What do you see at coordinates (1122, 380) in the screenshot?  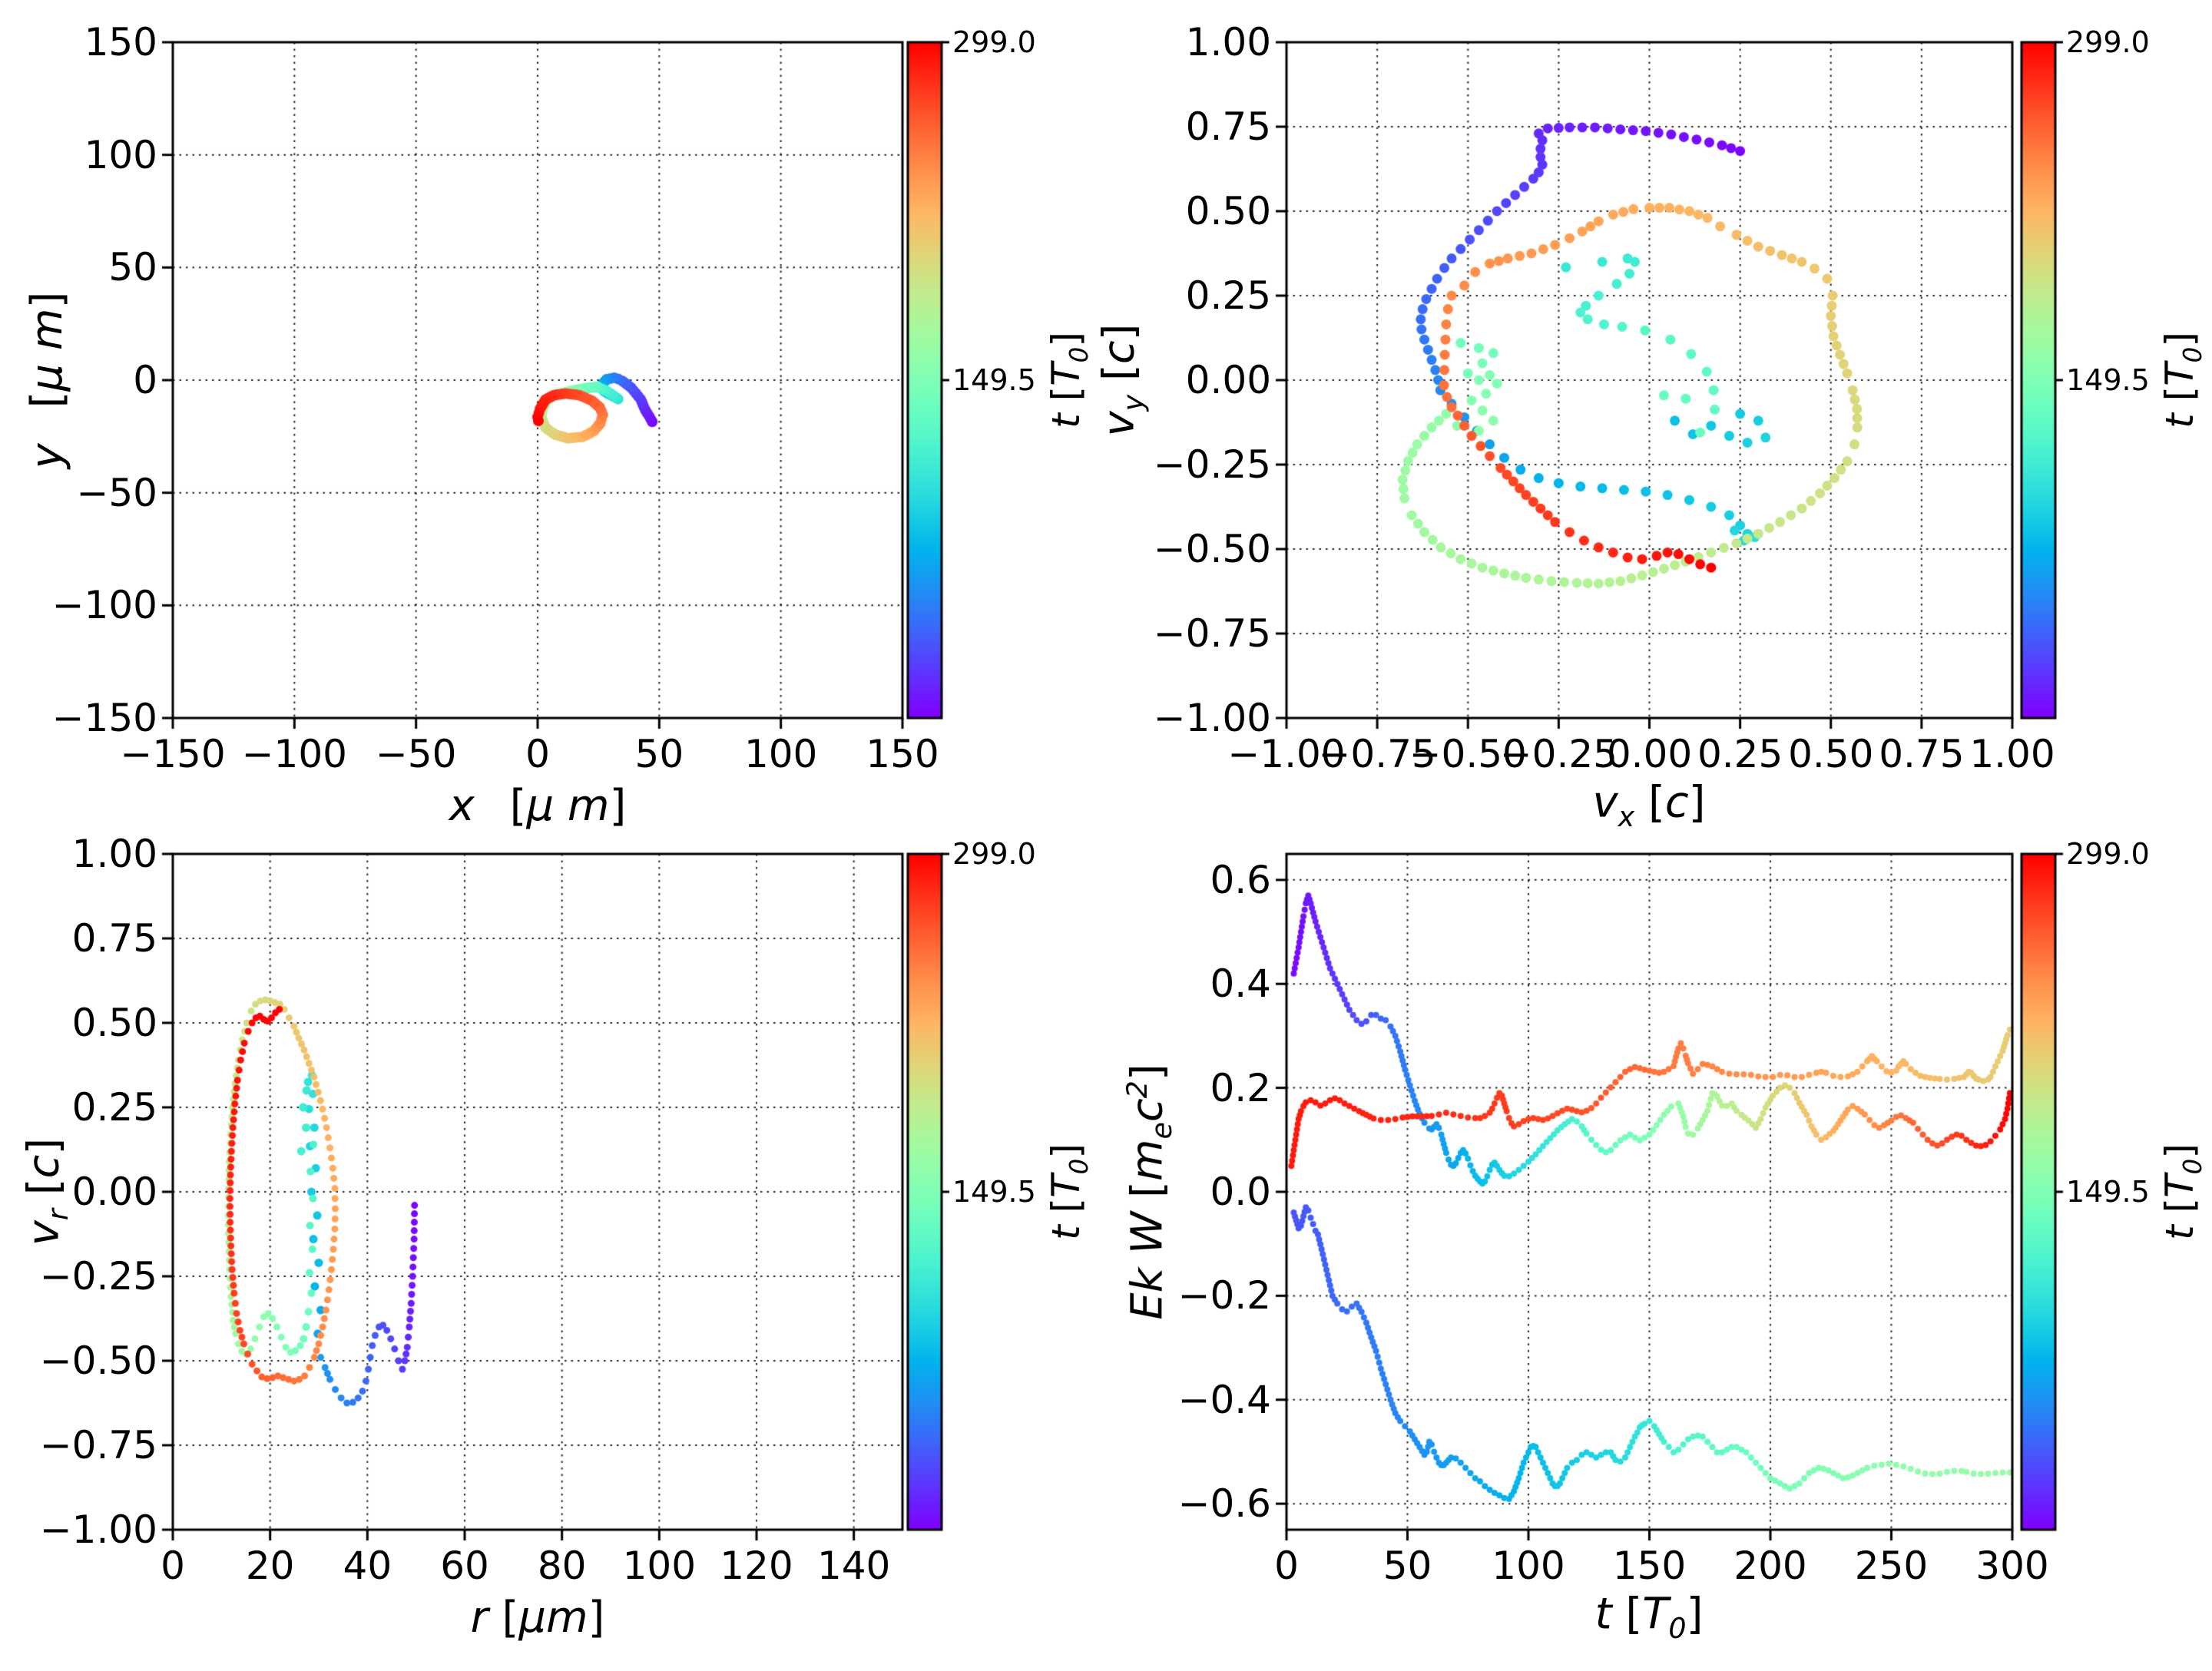 I see `vxvy-yaxis-label: vy [c]` at bounding box center [1122, 380].